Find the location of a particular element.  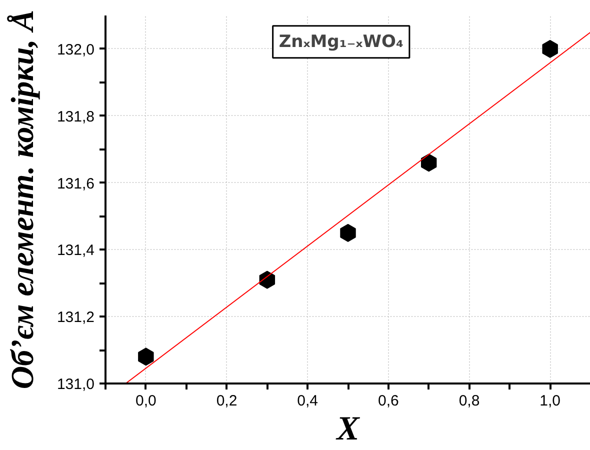

x-tick-label: 0,0 is located at coordinates (145, 401).